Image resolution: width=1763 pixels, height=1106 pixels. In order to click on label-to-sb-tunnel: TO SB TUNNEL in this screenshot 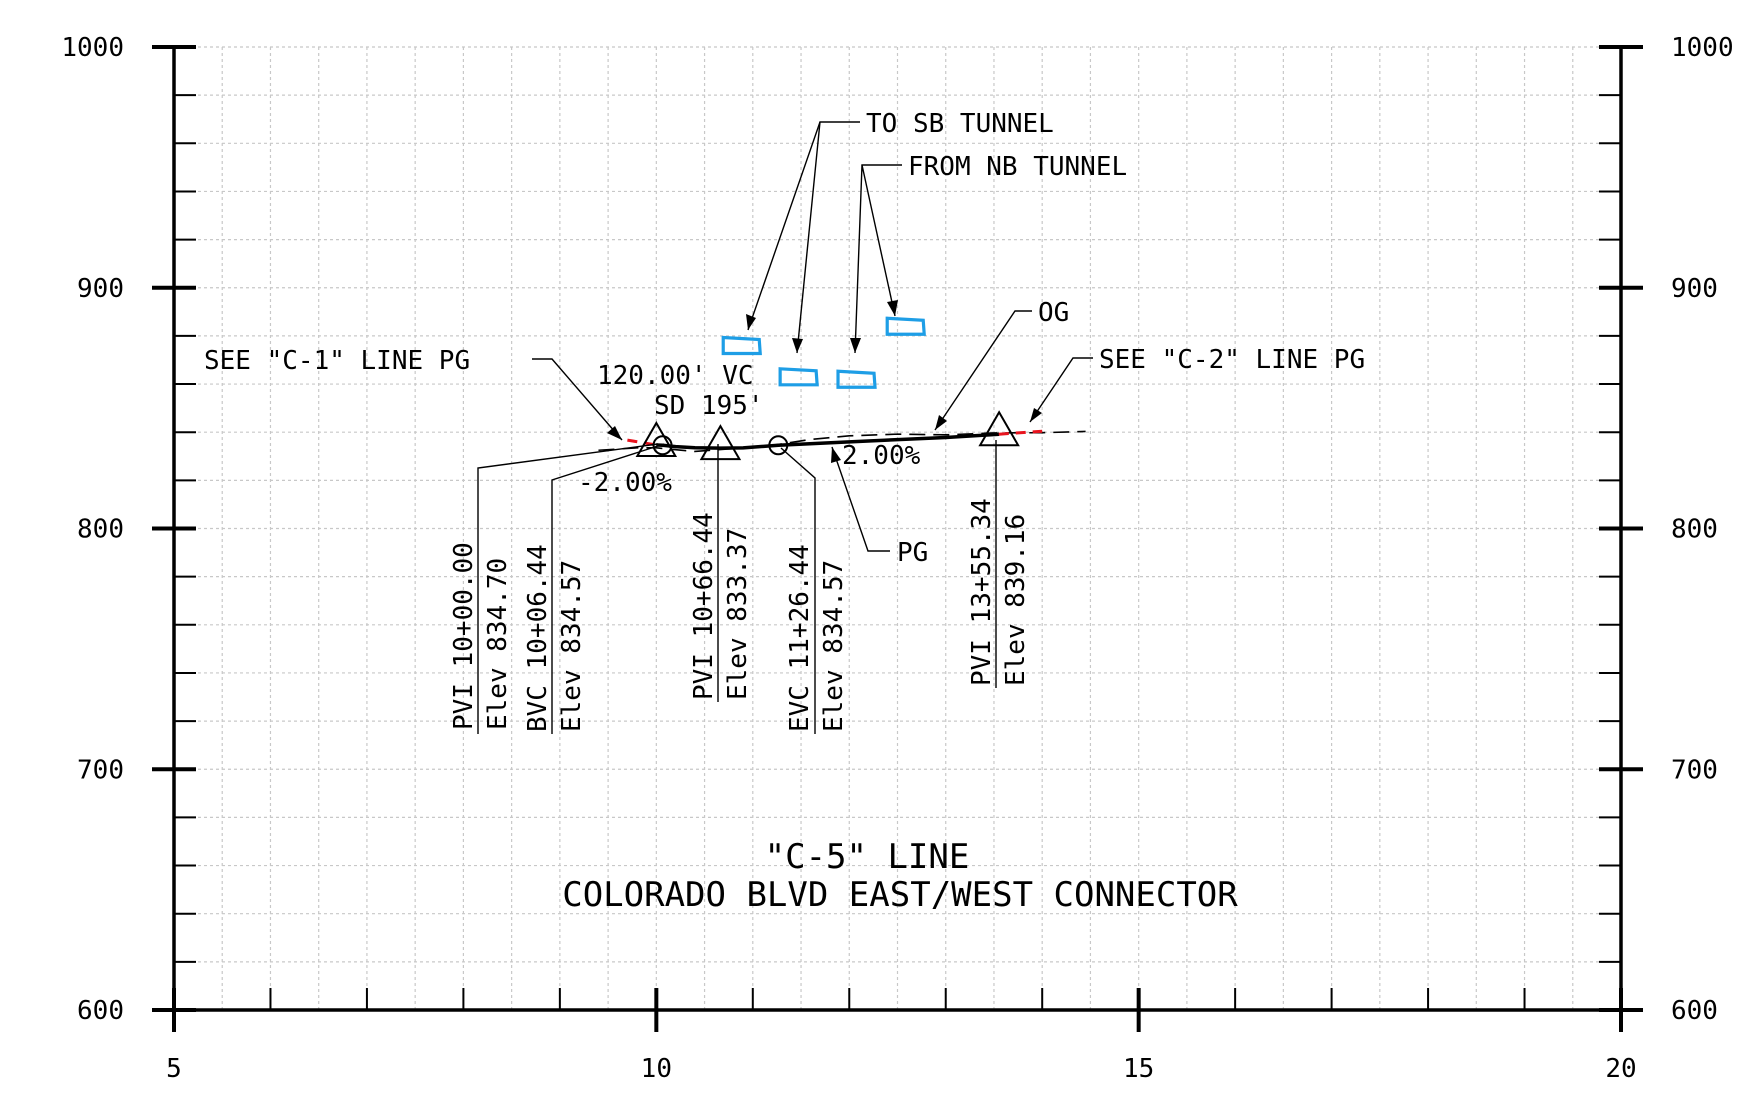, I will do `click(960, 124)`.